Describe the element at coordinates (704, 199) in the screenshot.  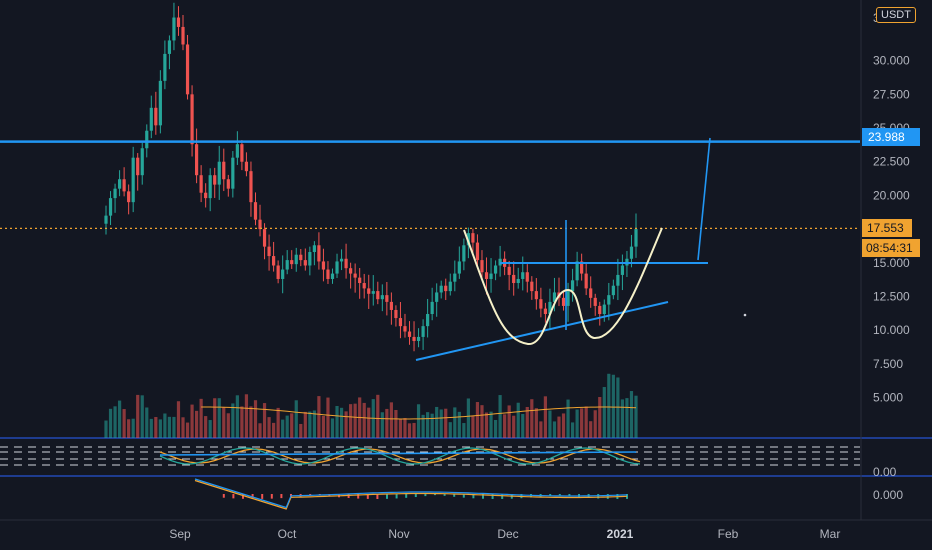
I see `breakout-projection-line-upper` at that location.